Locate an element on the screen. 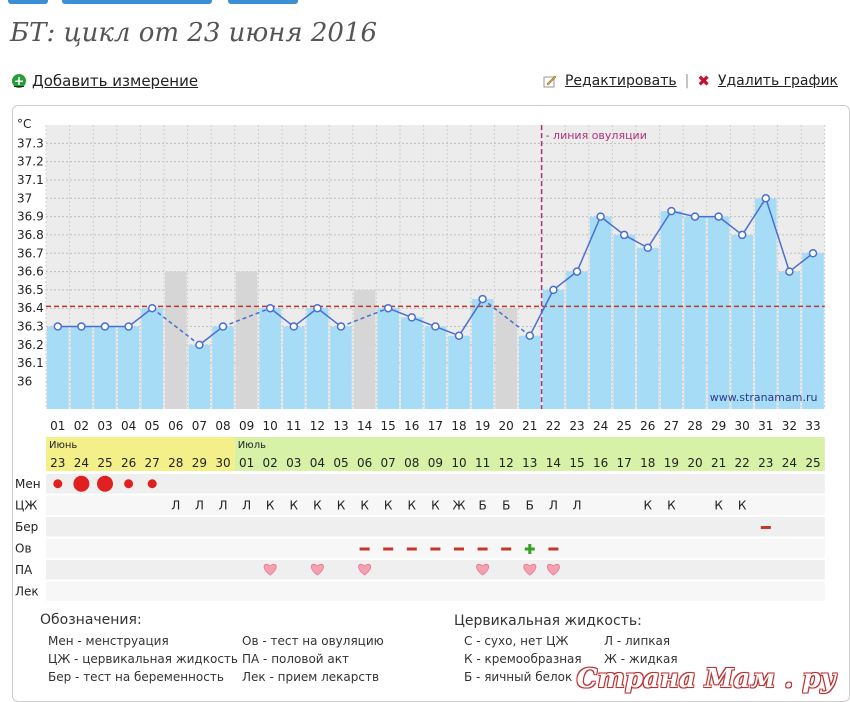 Image resolution: width=850 pixels, height=702 pixels. data-row is located at coordinates (435, 505).